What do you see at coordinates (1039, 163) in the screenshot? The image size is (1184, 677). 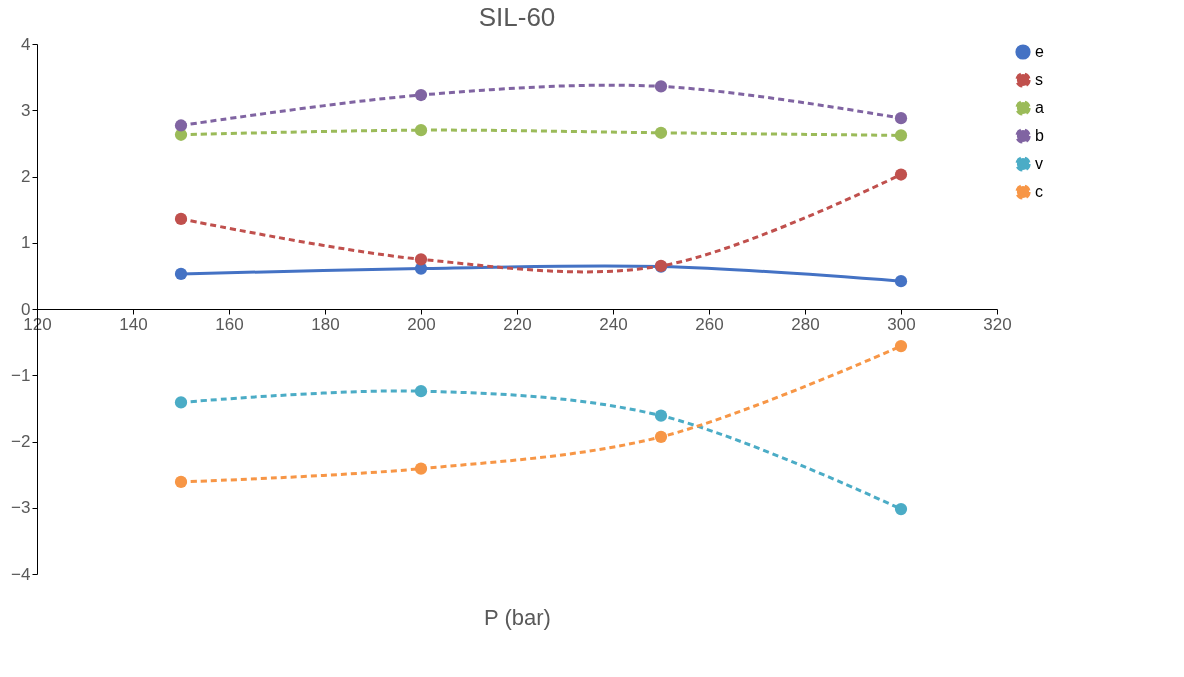 I see `legend-label: v` at bounding box center [1039, 163].